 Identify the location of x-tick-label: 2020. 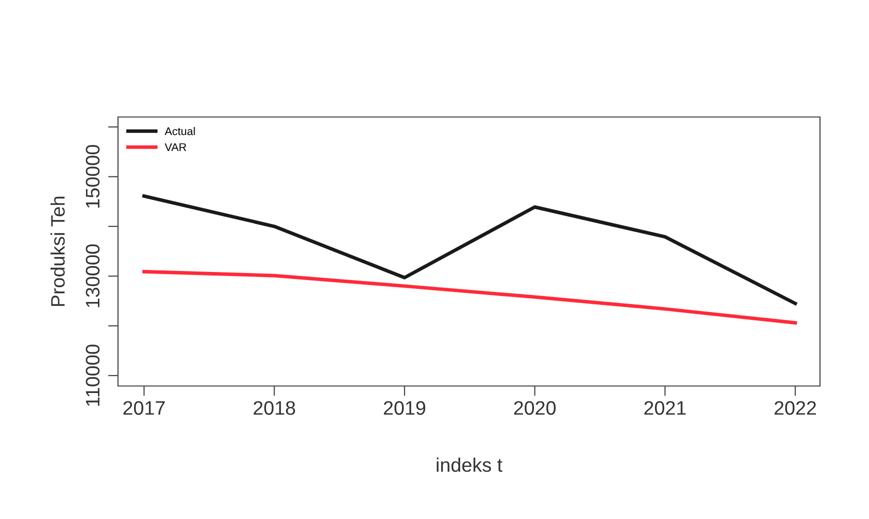
(535, 408).